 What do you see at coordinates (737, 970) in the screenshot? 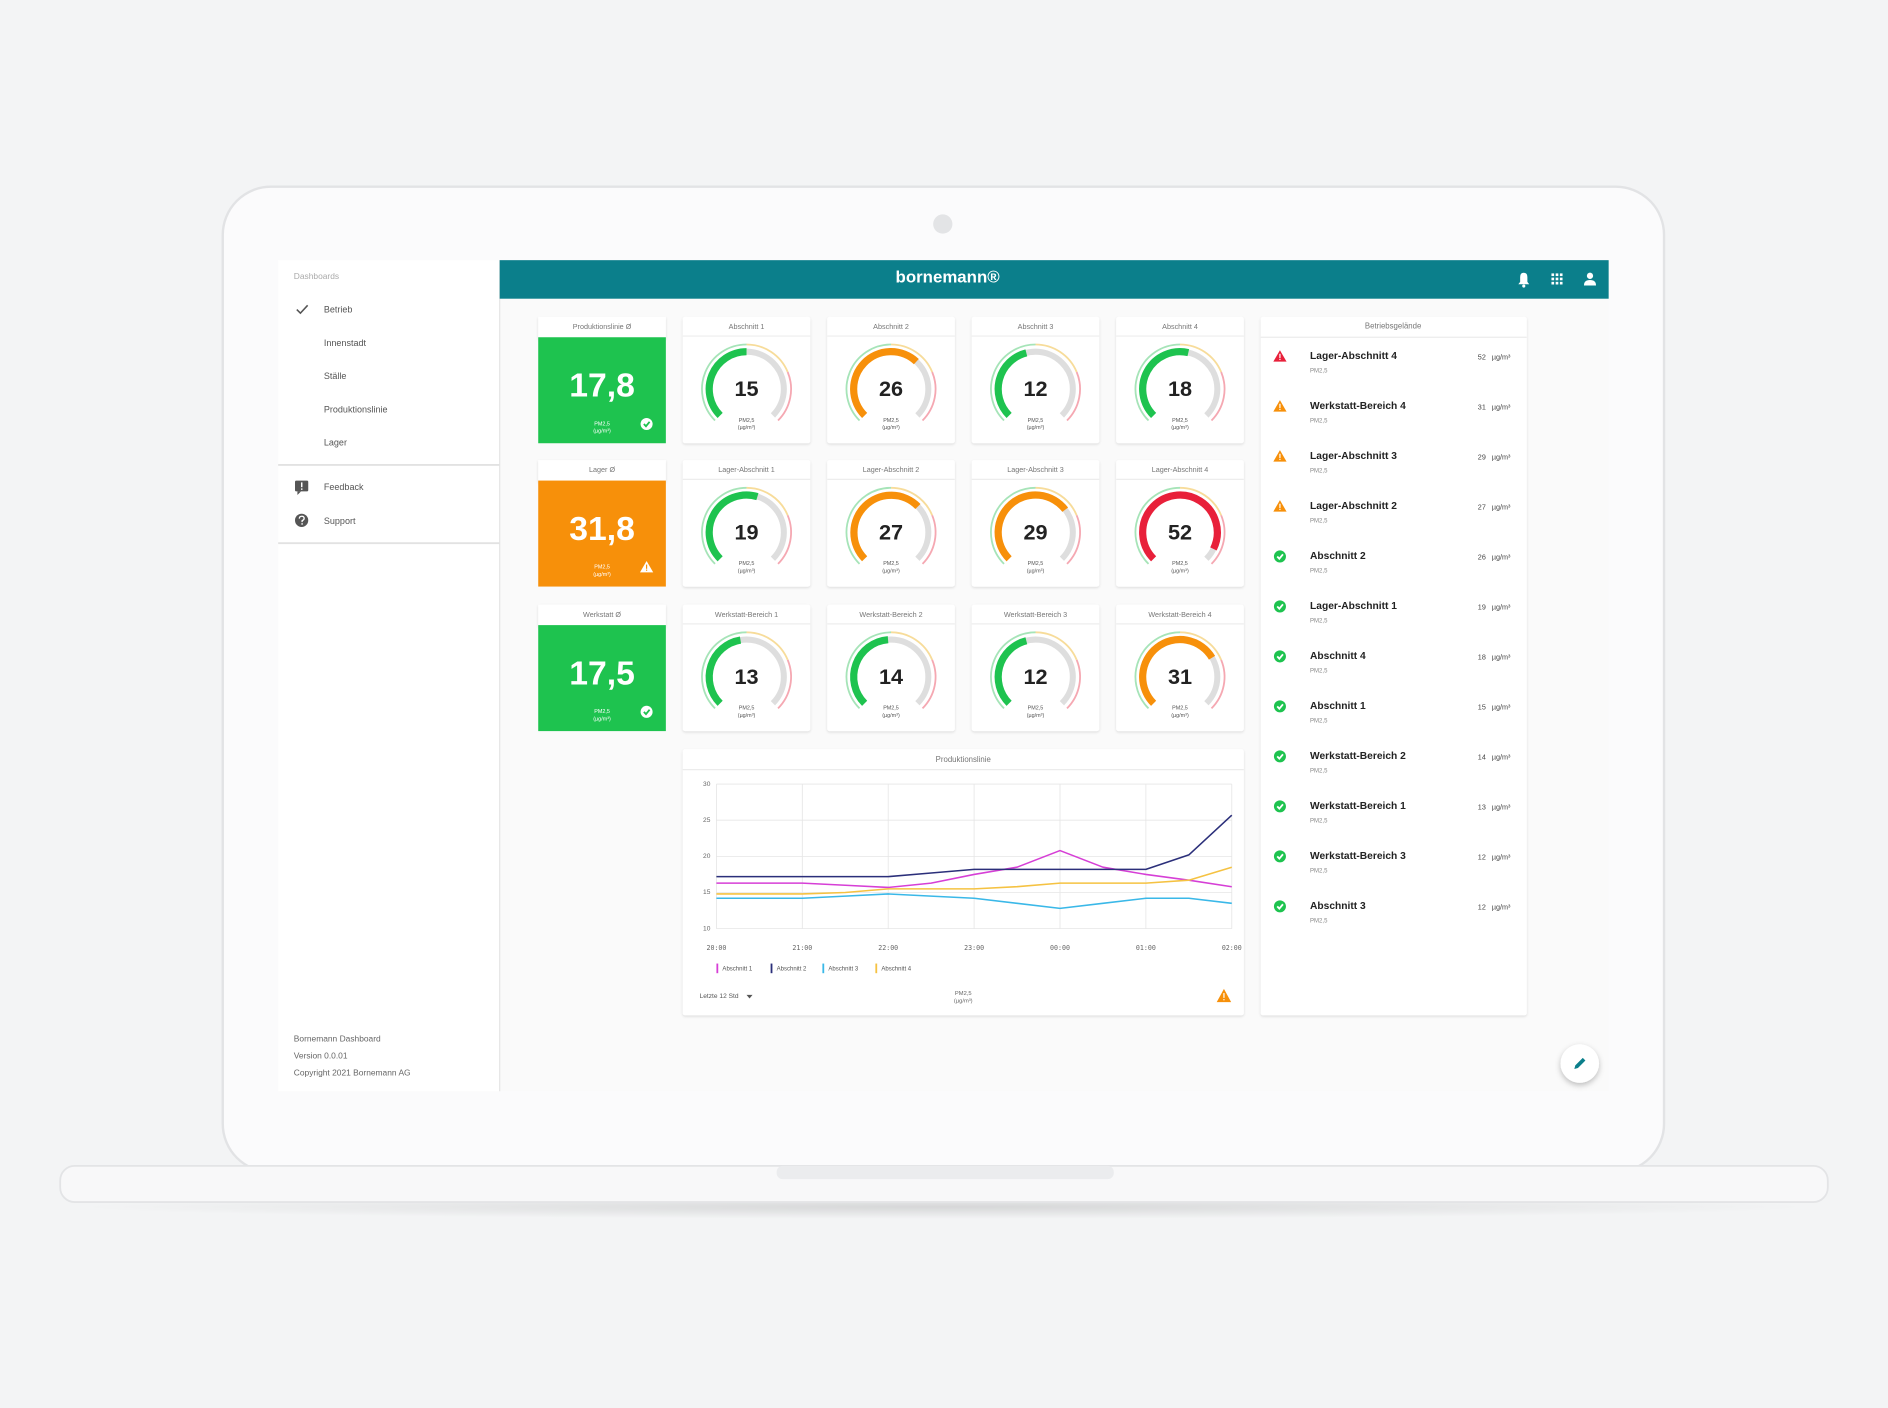
I see `legend-label: Abschnitt 1` at bounding box center [737, 970].